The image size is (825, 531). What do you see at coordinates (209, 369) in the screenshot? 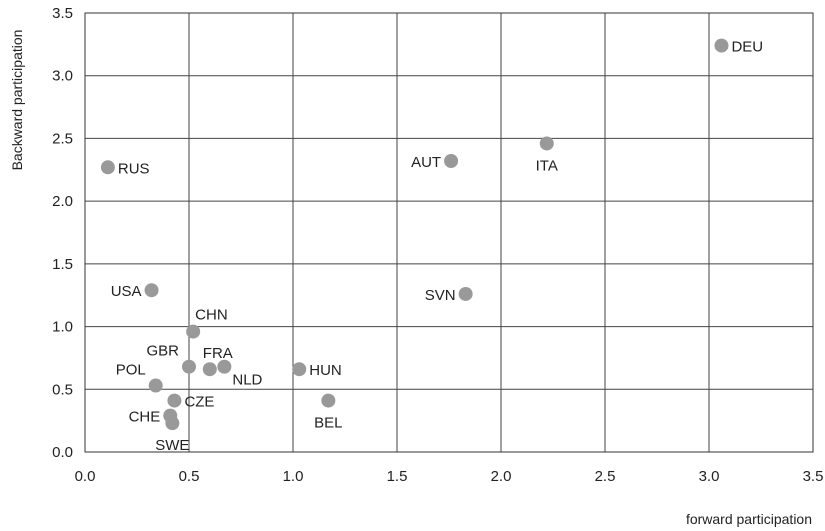
I see `data-point-fra` at bounding box center [209, 369].